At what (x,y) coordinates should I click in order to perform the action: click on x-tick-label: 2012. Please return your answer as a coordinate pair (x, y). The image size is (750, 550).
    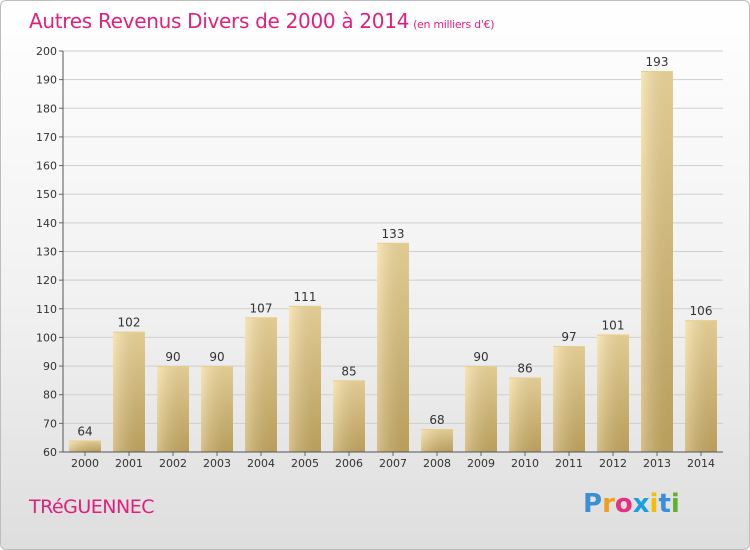
    Looking at the image, I should click on (613, 463).